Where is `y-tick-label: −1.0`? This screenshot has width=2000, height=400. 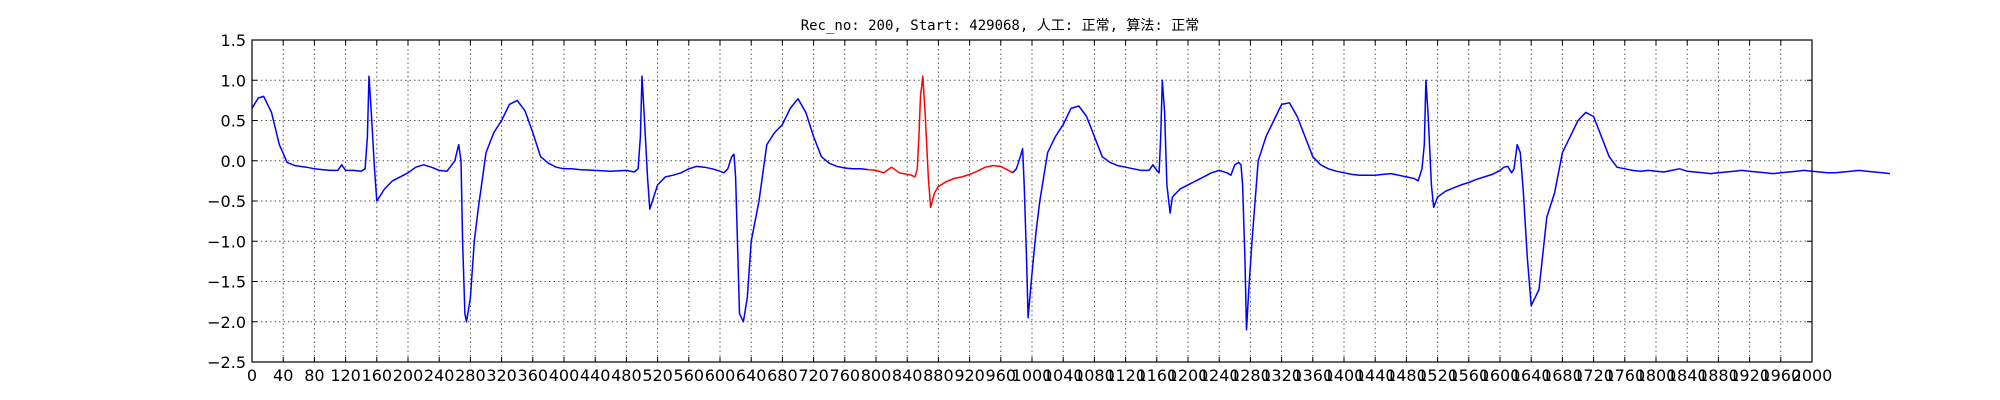
y-tick-label: −1.0 is located at coordinates (226, 241).